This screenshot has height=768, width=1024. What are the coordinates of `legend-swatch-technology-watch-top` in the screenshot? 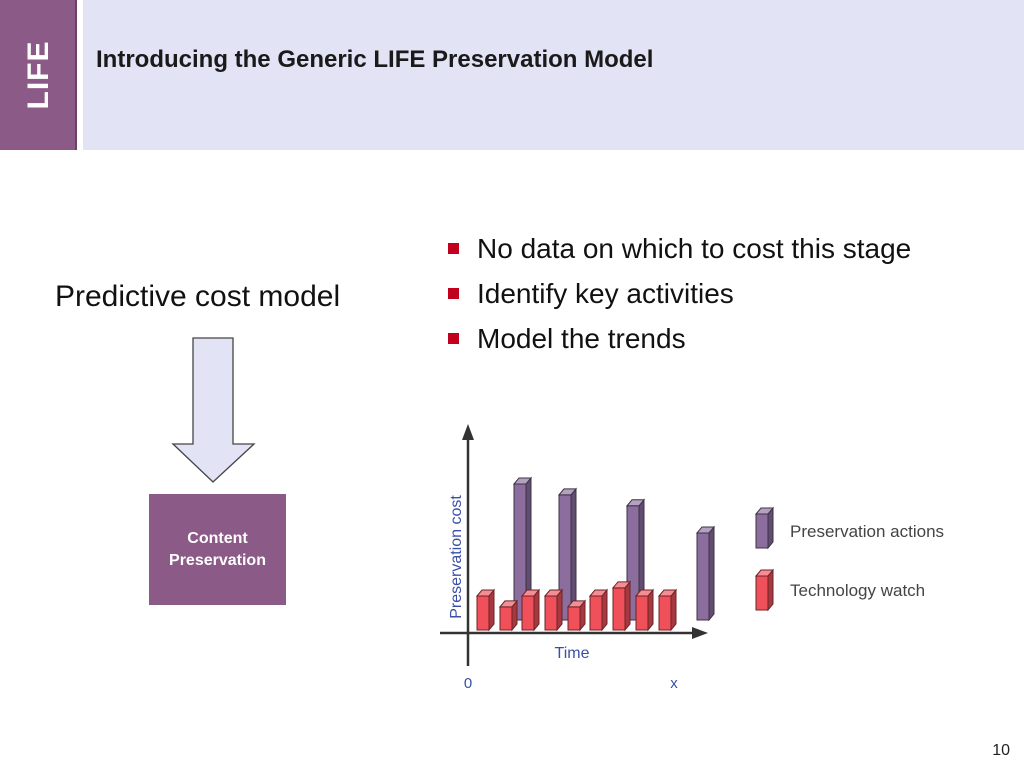 It's located at (764, 573).